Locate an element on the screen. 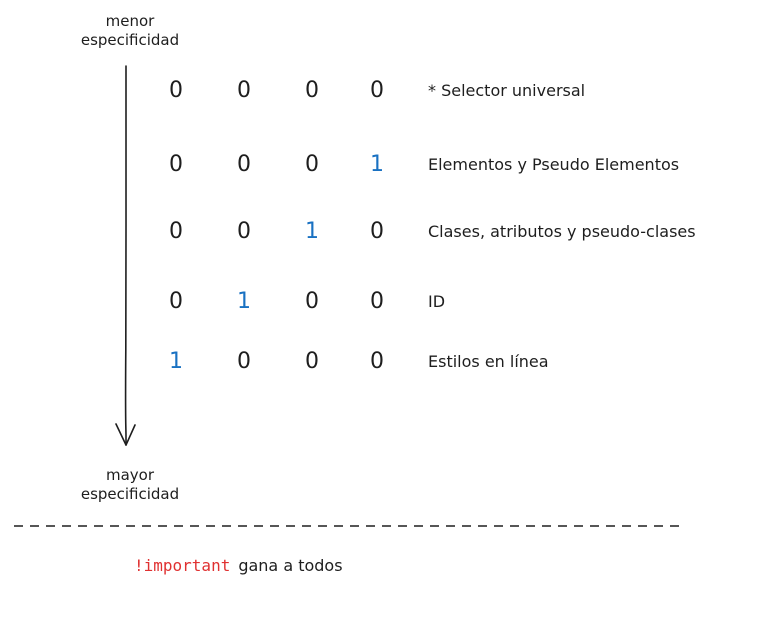  label-bottom-line-2: especificidad is located at coordinates (130, 494).